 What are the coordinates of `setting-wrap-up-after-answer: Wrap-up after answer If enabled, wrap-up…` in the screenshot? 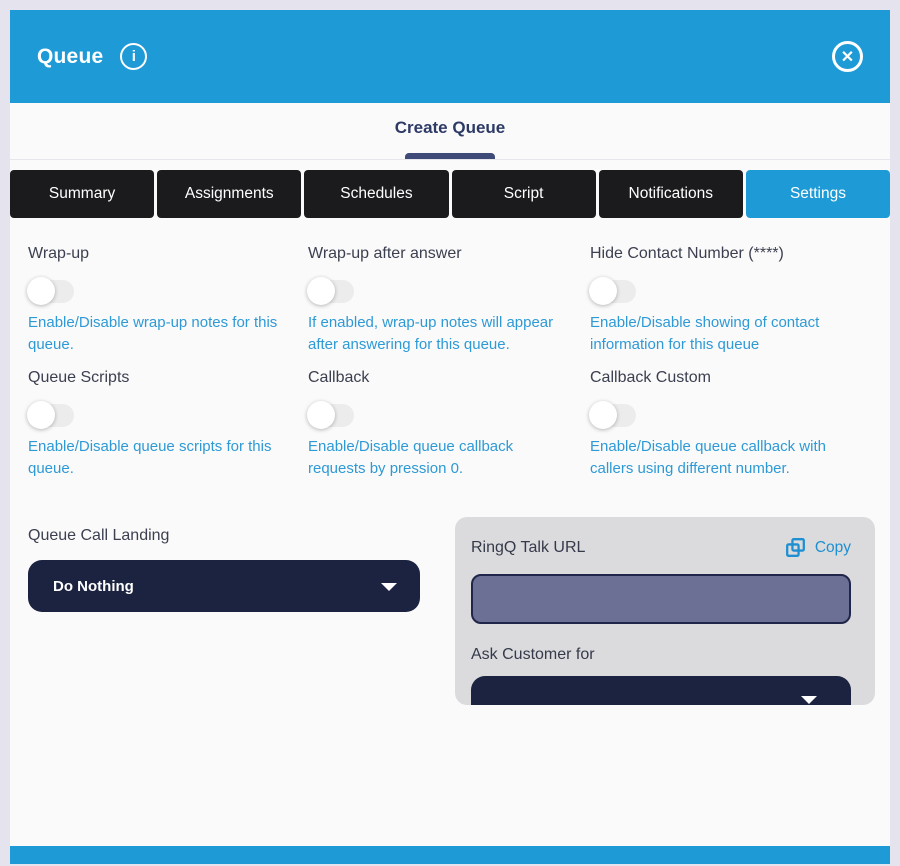 It's located at (448, 300).